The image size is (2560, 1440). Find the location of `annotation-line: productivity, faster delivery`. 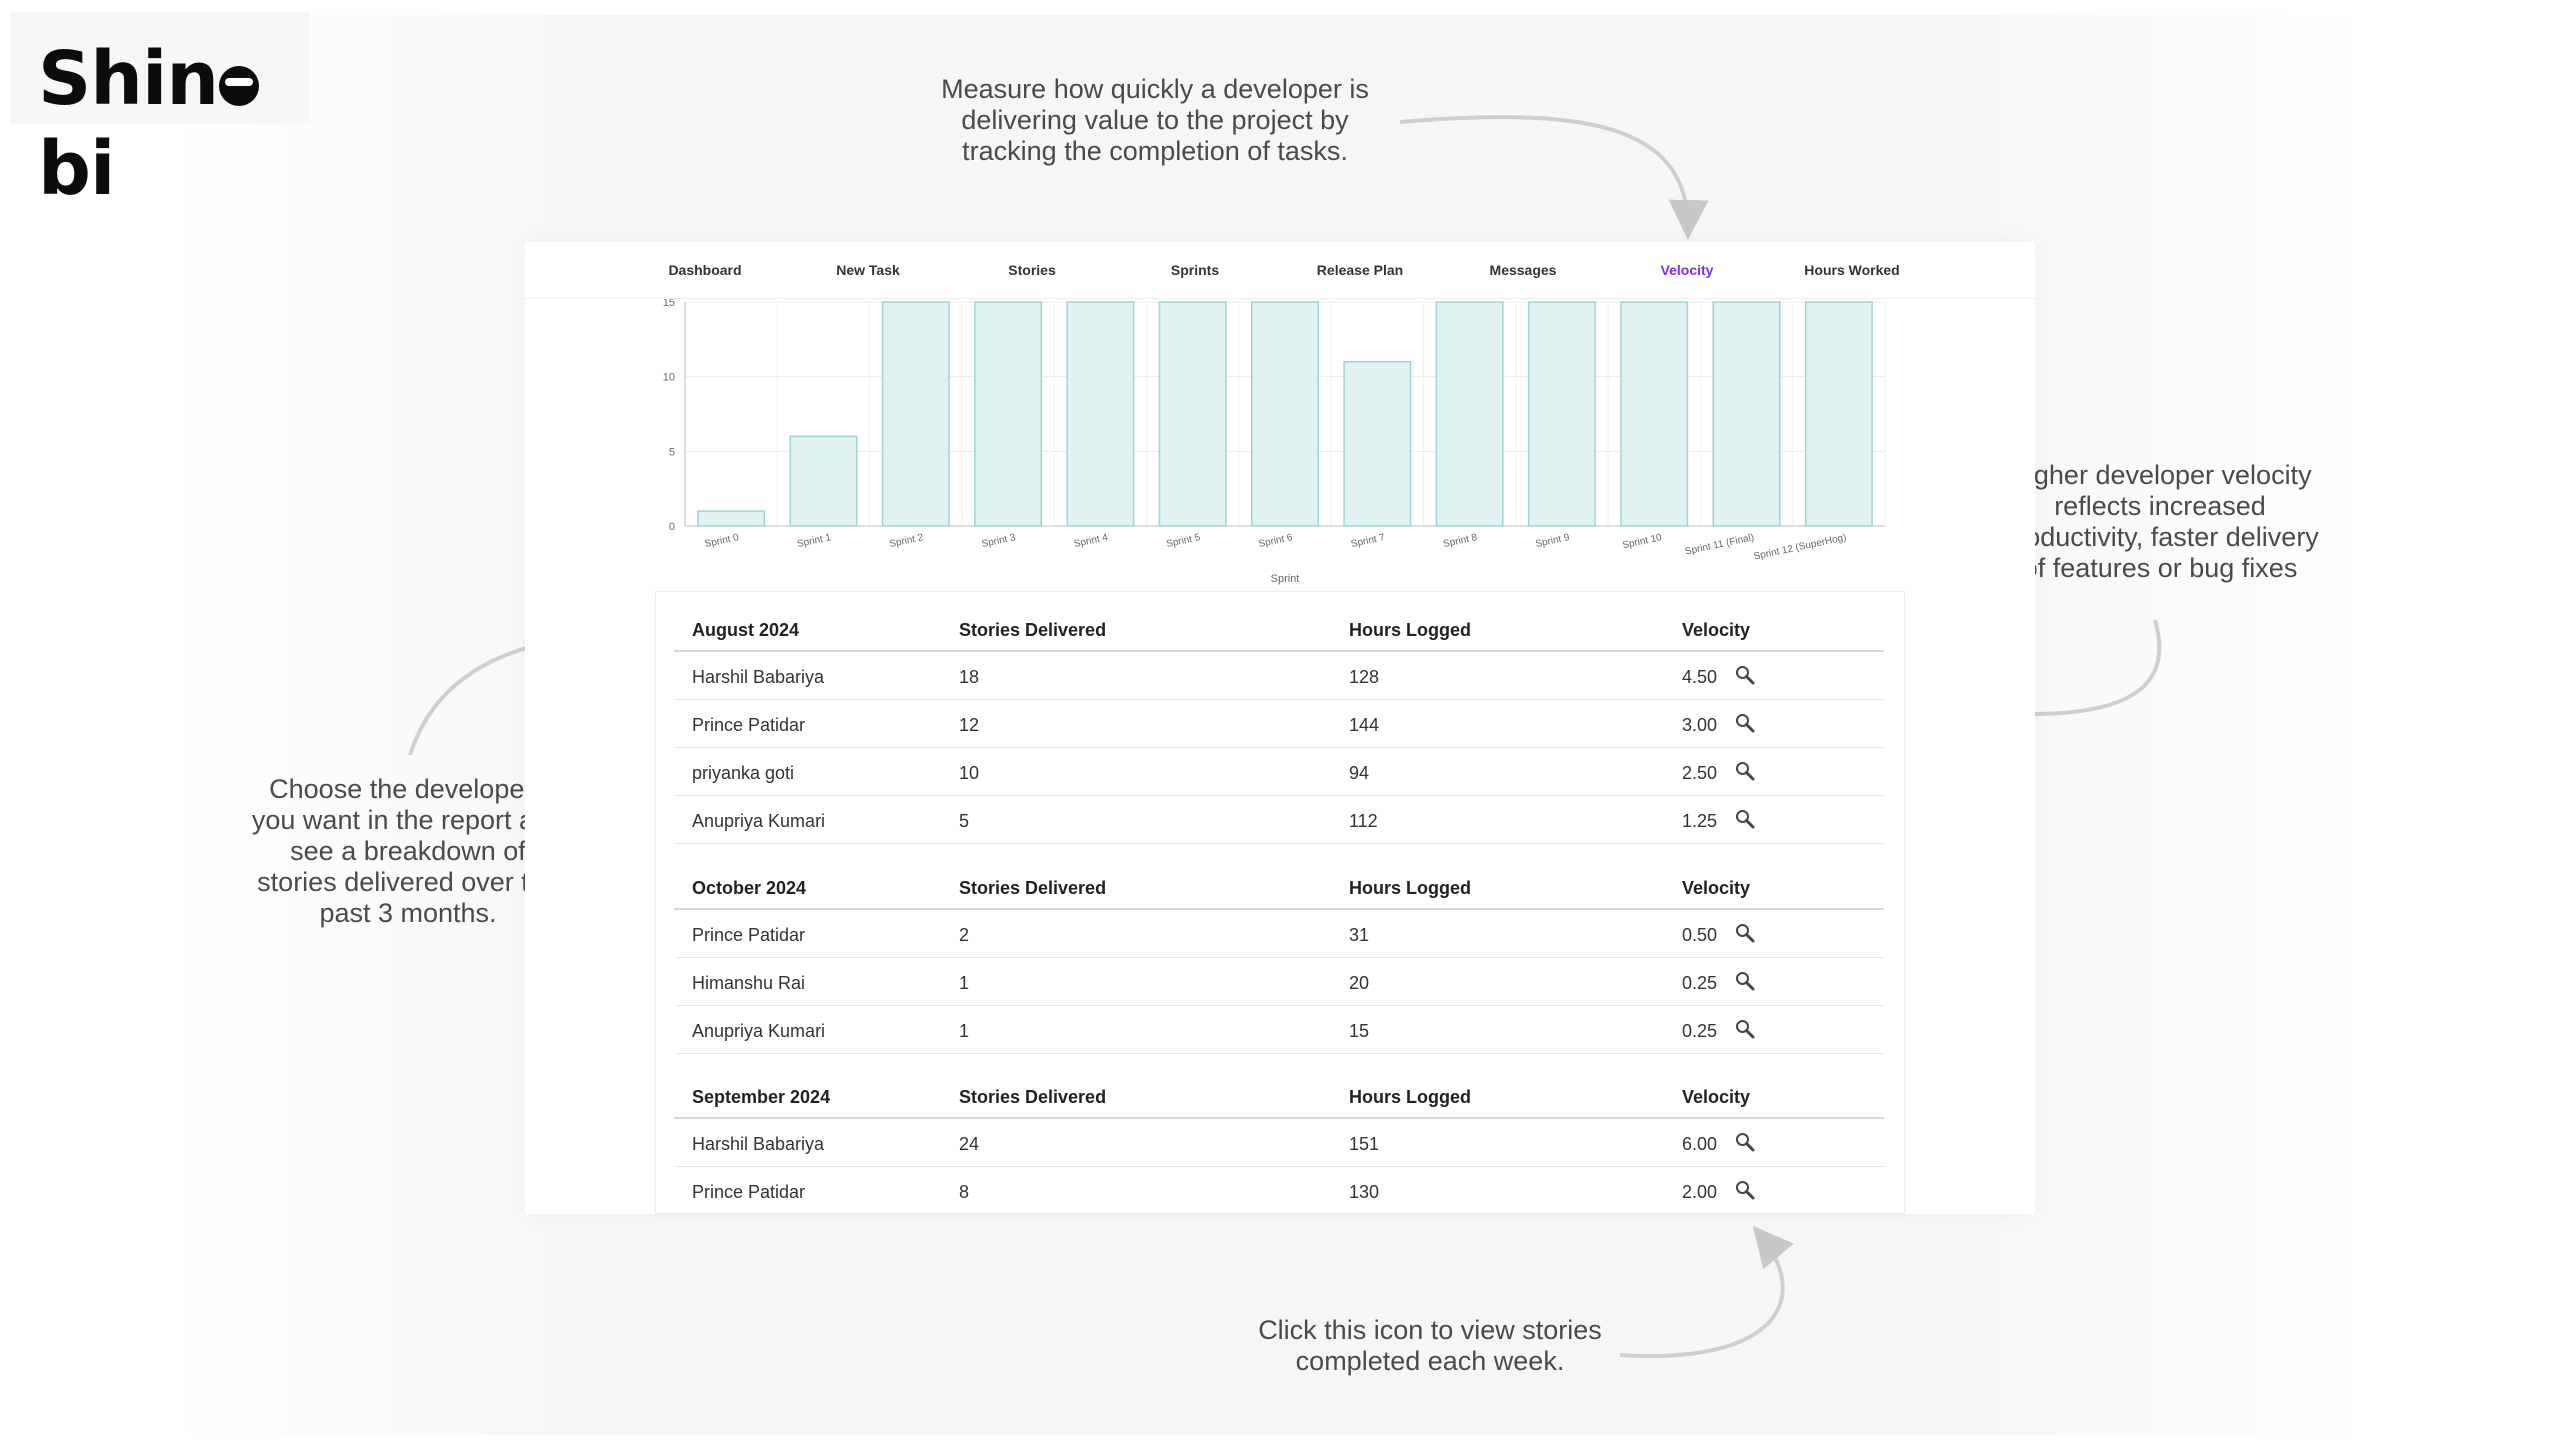

annotation-line: productivity, faster delivery is located at coordinates (2160, 537).